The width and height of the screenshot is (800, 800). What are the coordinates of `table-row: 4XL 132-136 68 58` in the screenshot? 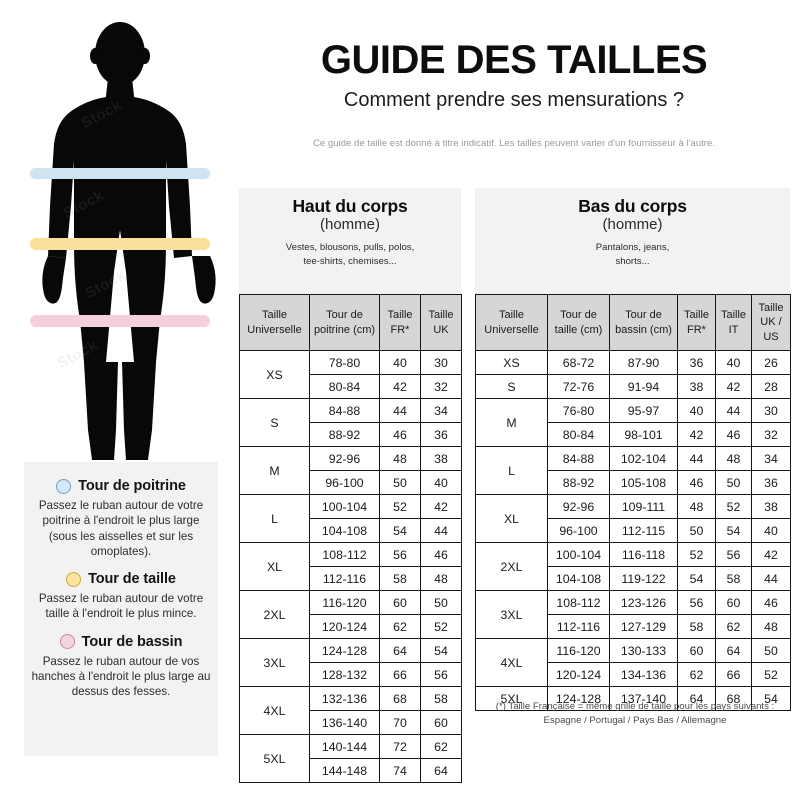 It's located at (350, 710).